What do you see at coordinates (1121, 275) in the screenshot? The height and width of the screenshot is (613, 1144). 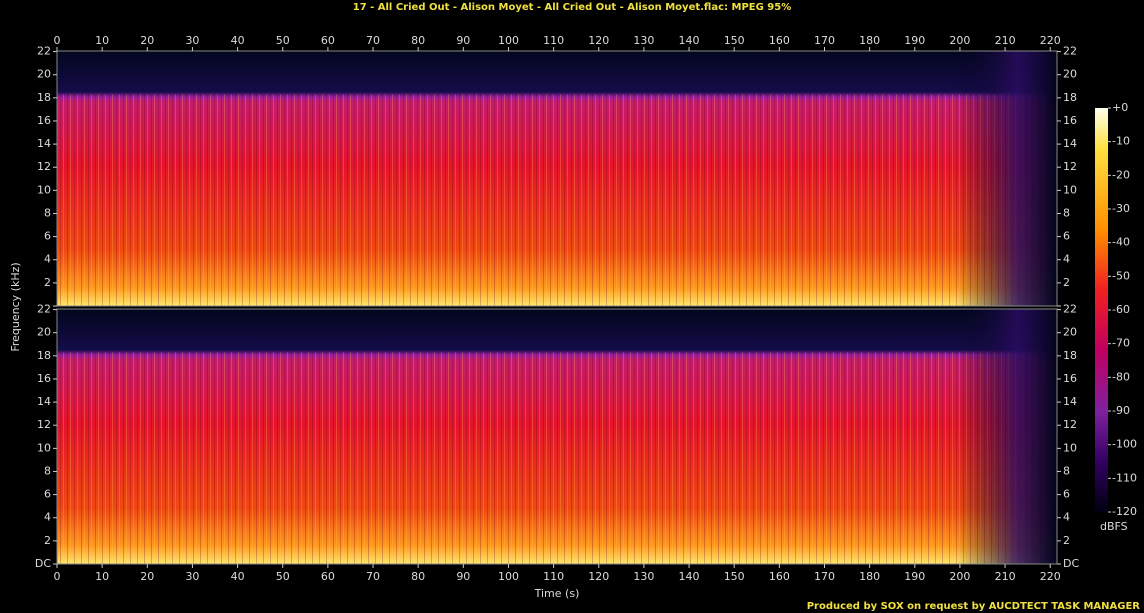 I see `colorbar-tick-label: -50` at bounding box center [1121, 275].